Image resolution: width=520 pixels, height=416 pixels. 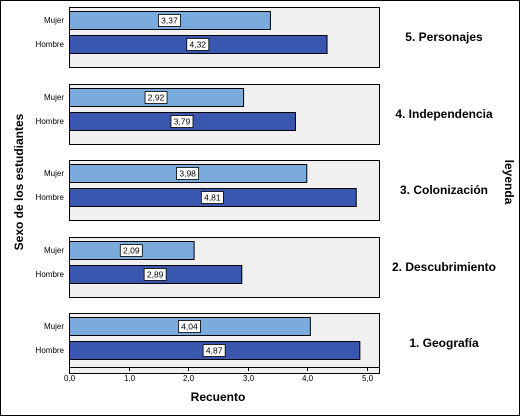 I want to click on x-tick-label: 1,0, so click(x=130, y=378).